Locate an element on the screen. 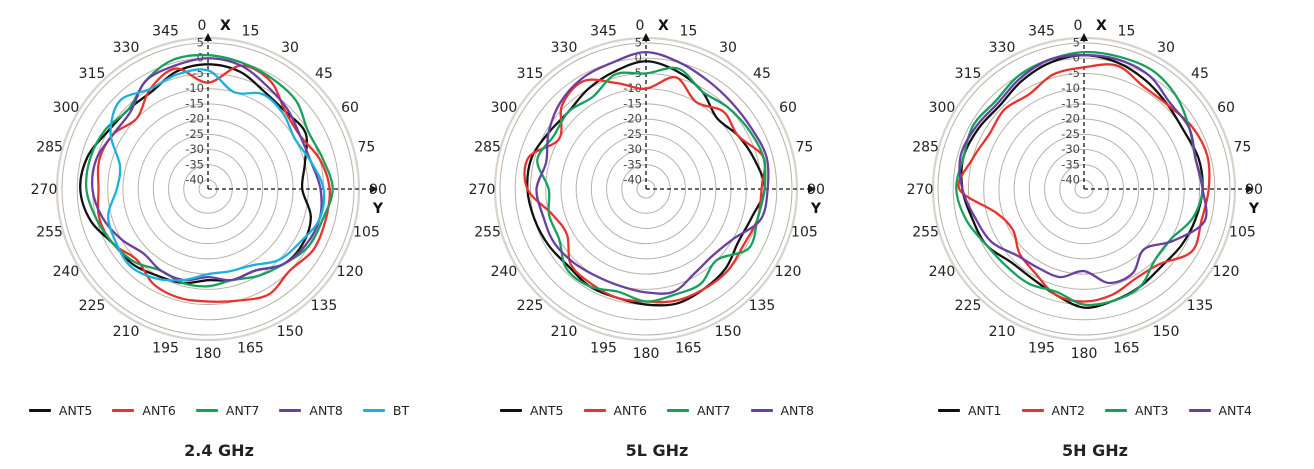  angle-label: 195 is located at coordinates (1041, 348).